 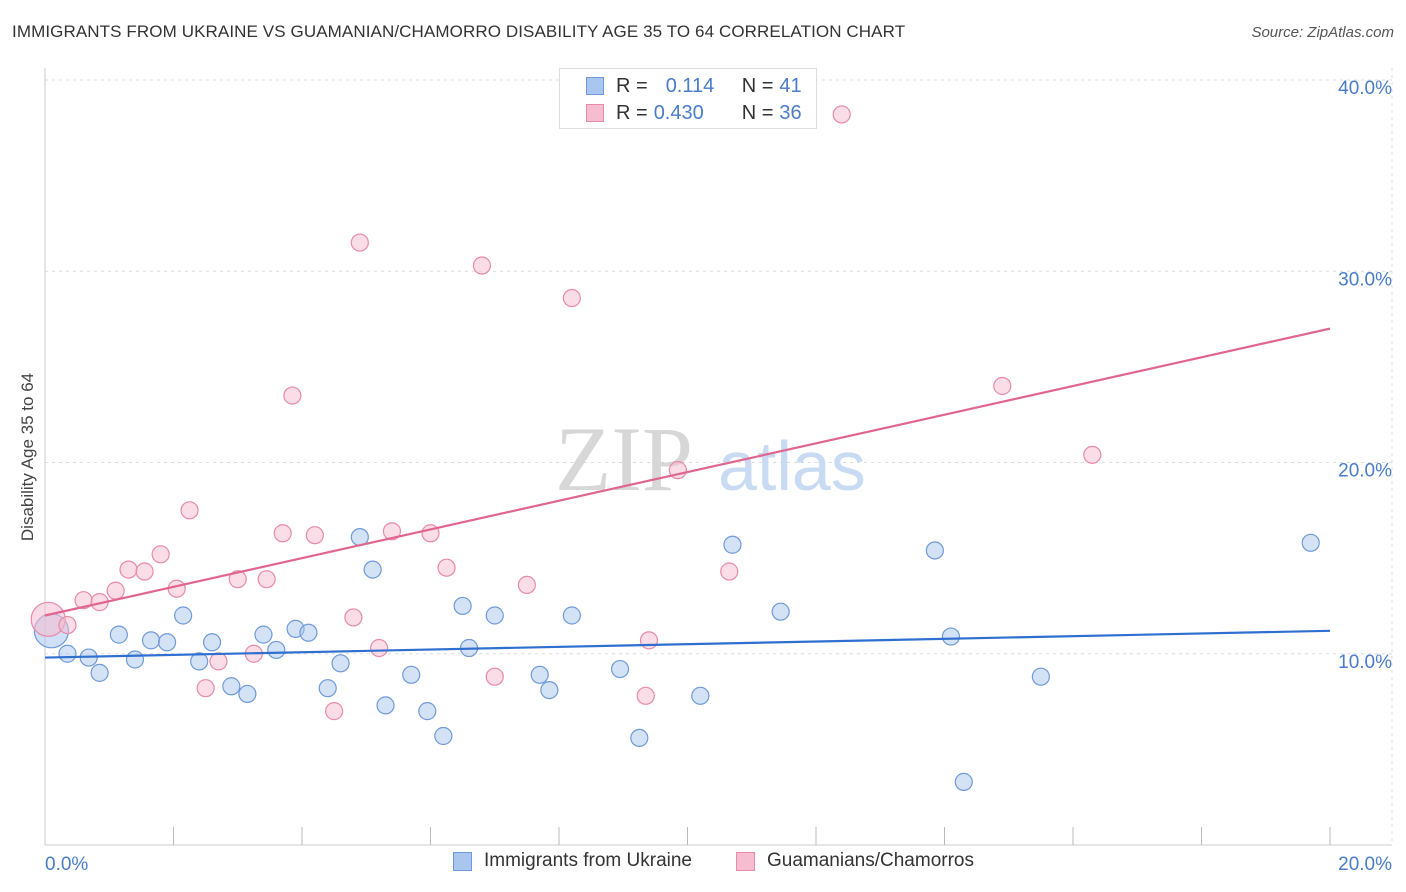 I want to click on legend-row-ukraine: R = 0.114 N = 41, so click(x=694, y=86).